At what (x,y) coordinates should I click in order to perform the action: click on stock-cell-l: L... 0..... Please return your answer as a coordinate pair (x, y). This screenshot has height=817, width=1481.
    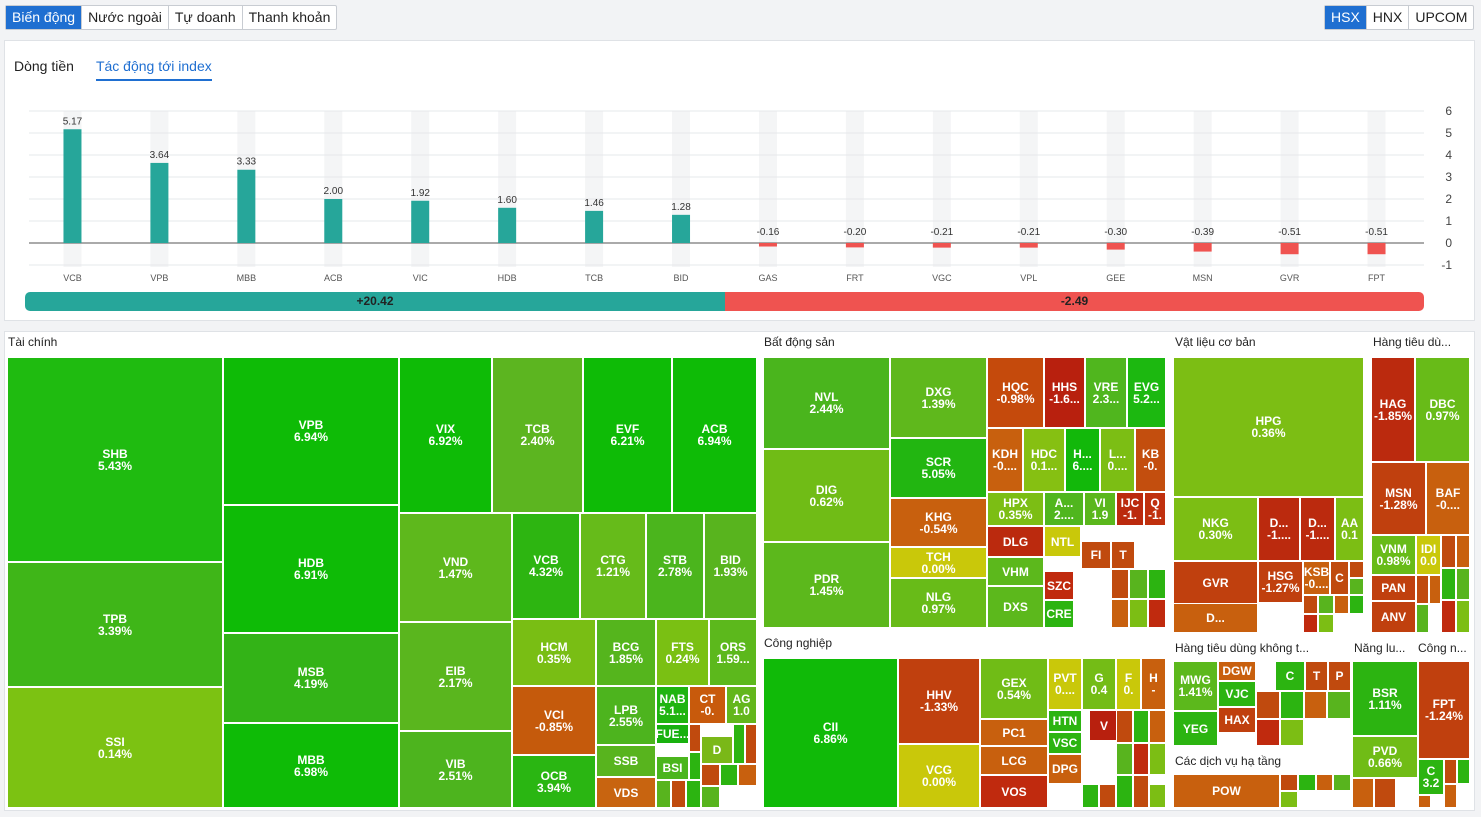
    Looking at the image, I should click on (1117, 460).